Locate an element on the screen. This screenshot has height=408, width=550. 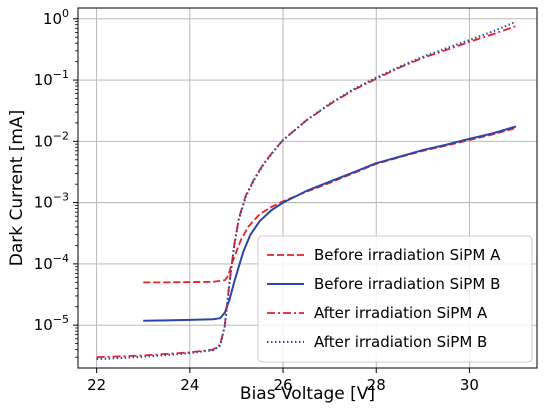
x-axis-title: Bias Voltage [V] is located at coordinates (307, 394).